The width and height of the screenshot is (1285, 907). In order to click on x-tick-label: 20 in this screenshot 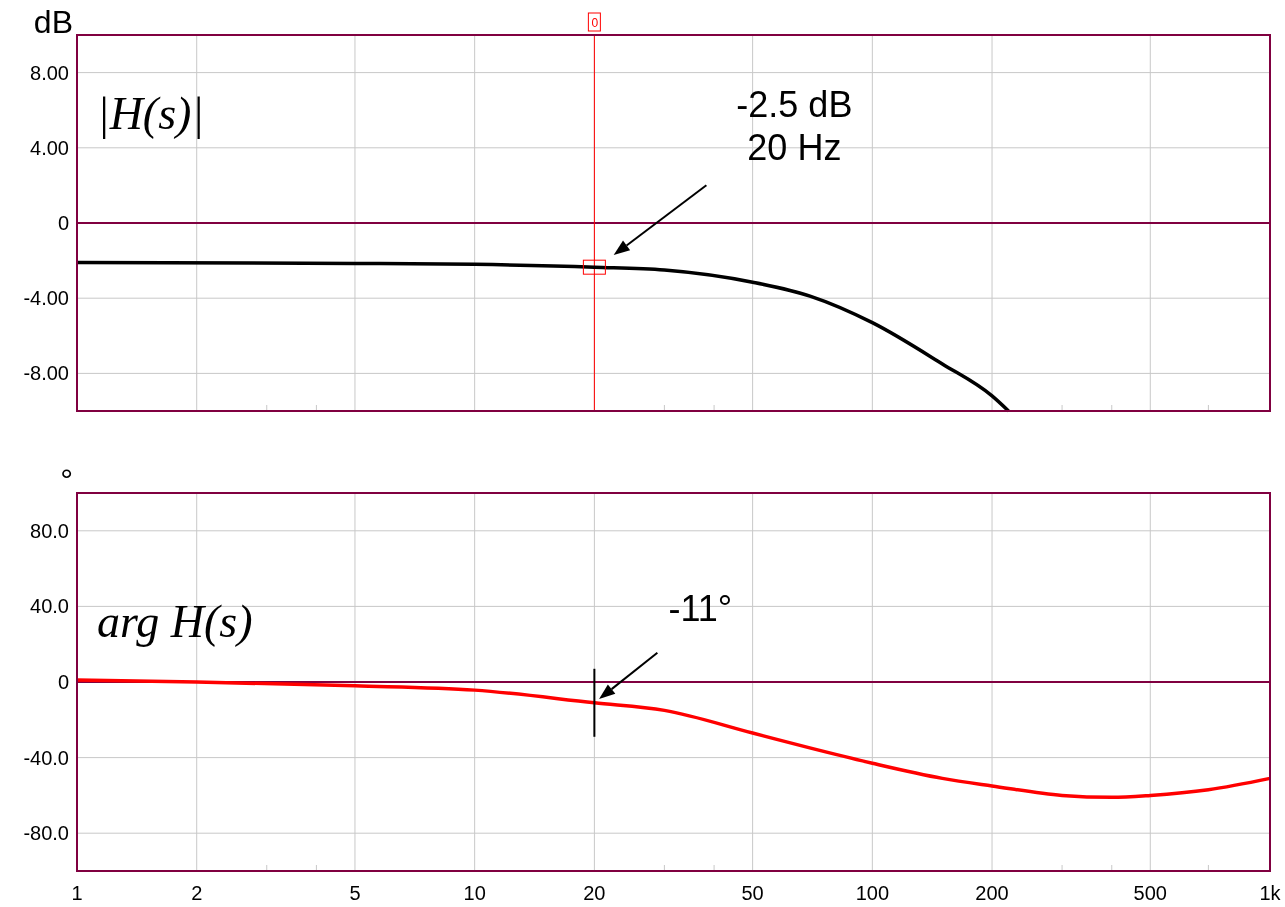, I will do `click(594, 893)`.